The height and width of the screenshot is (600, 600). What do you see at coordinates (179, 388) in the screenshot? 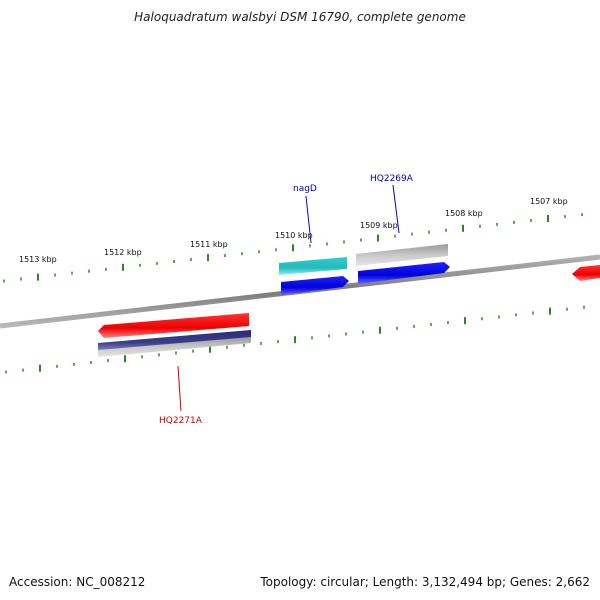
I see `HQ2271A-connector` at bounding box center [179, 388].